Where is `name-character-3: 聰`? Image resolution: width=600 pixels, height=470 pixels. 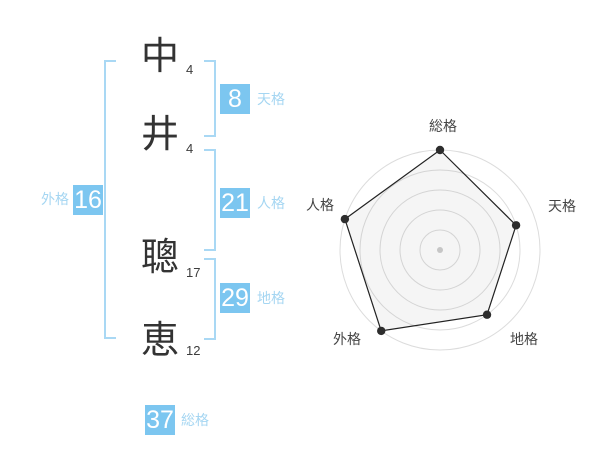 name-character-3: 聰 is located at coordinates (159, 258).